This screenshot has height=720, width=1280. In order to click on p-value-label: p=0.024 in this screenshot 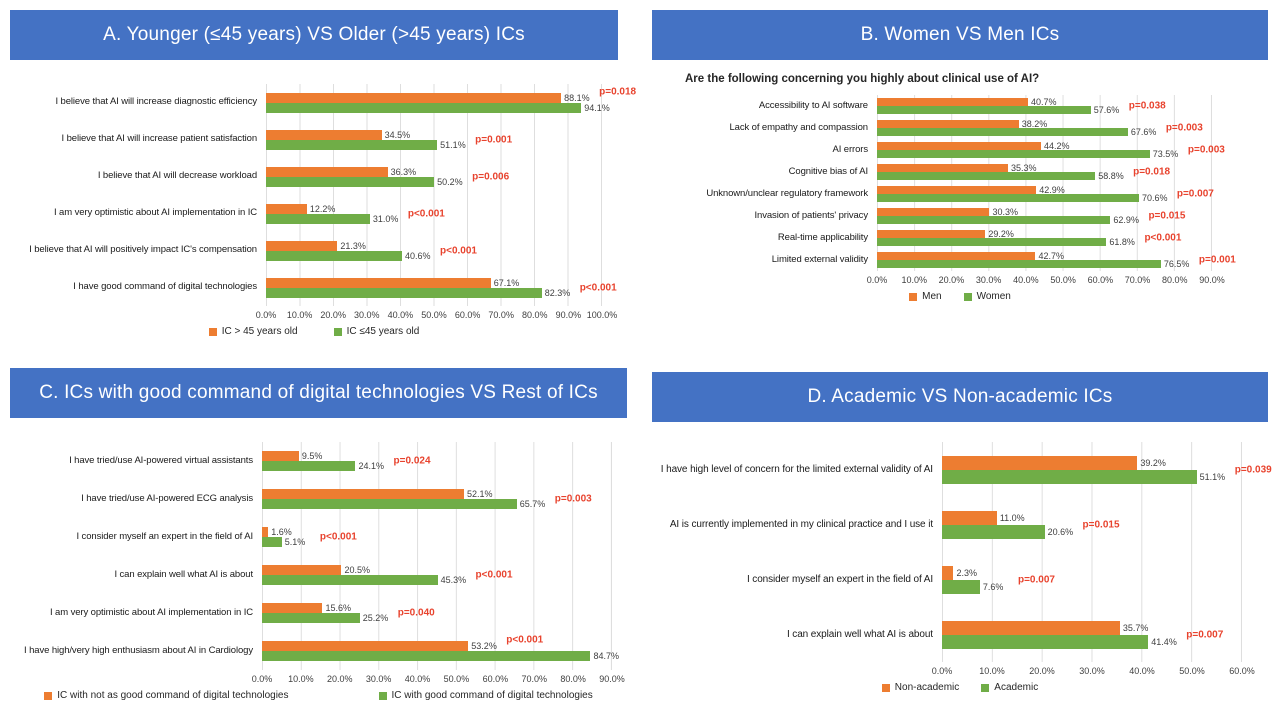, I will do `click(412, 461)`.